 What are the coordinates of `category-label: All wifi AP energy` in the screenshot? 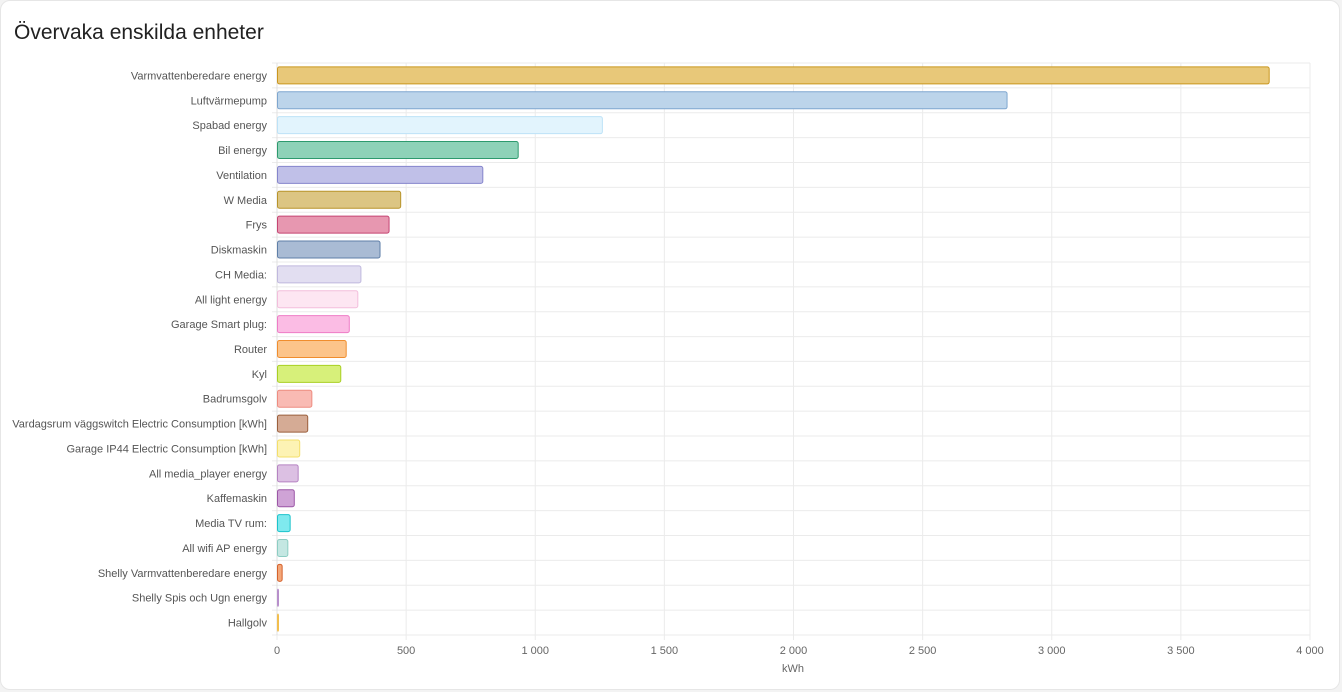 It's located at (224, 549).